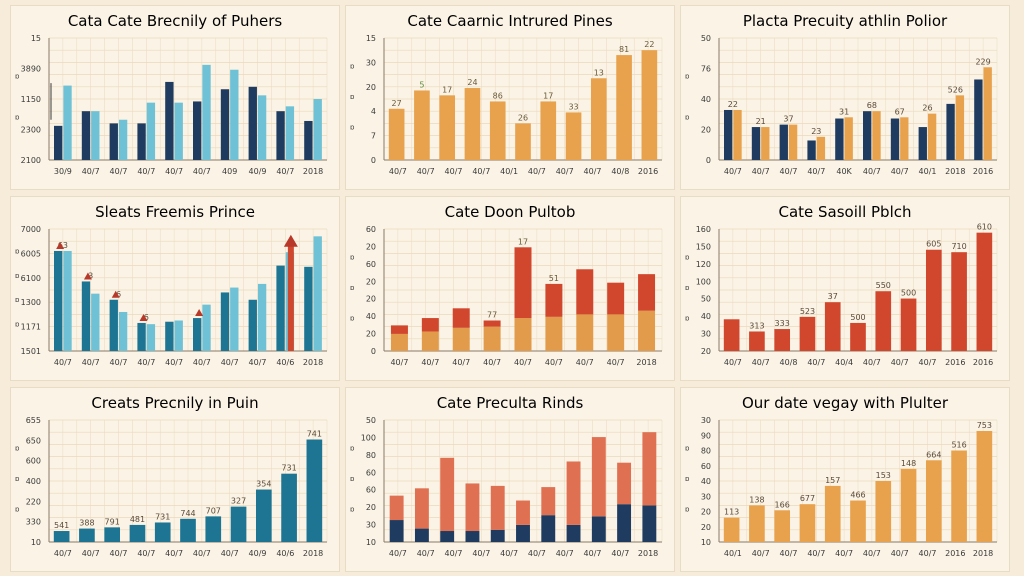 The image size is (1024, 576). I want to click on data-label: 707, so click(213, 510).